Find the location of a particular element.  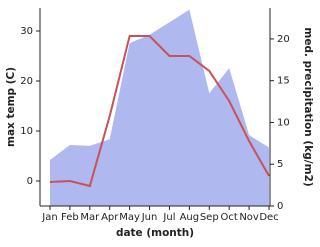

x-tick-label: Jun is located at coordinates (149, 217).